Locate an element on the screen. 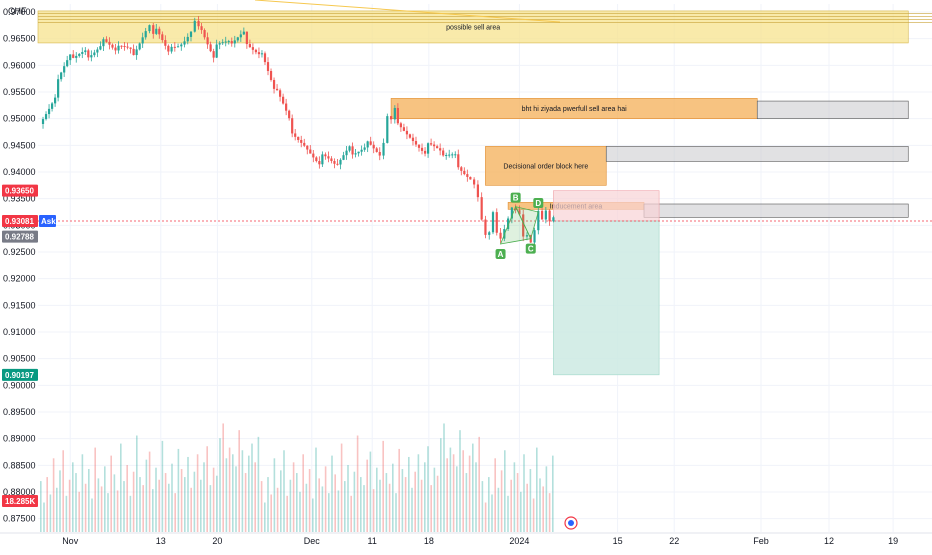  pattern-point-c-marker is located at coordinates (530, 248).